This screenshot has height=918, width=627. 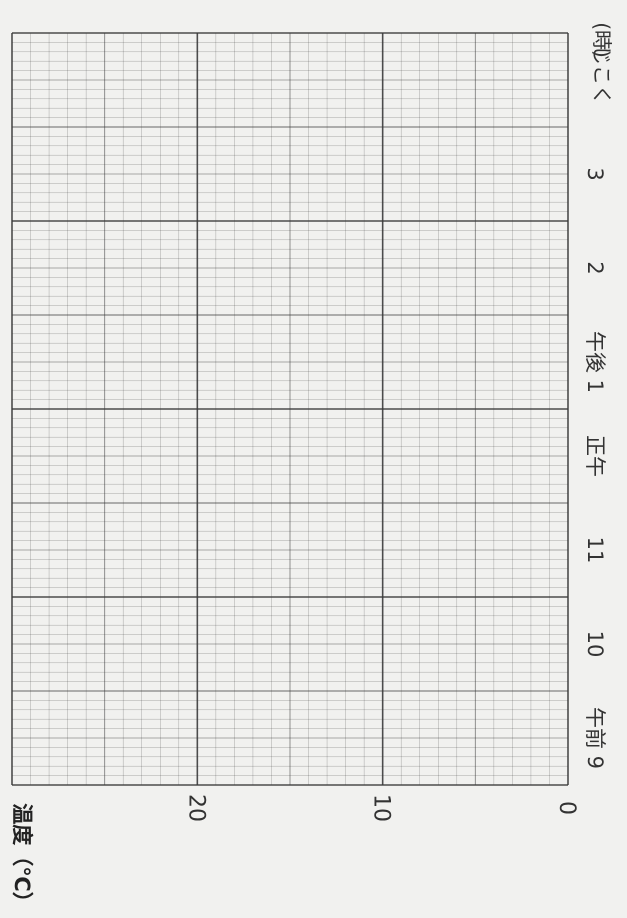 I want to click on x-tick-label: 午後 1, so click(x=595, y=362).